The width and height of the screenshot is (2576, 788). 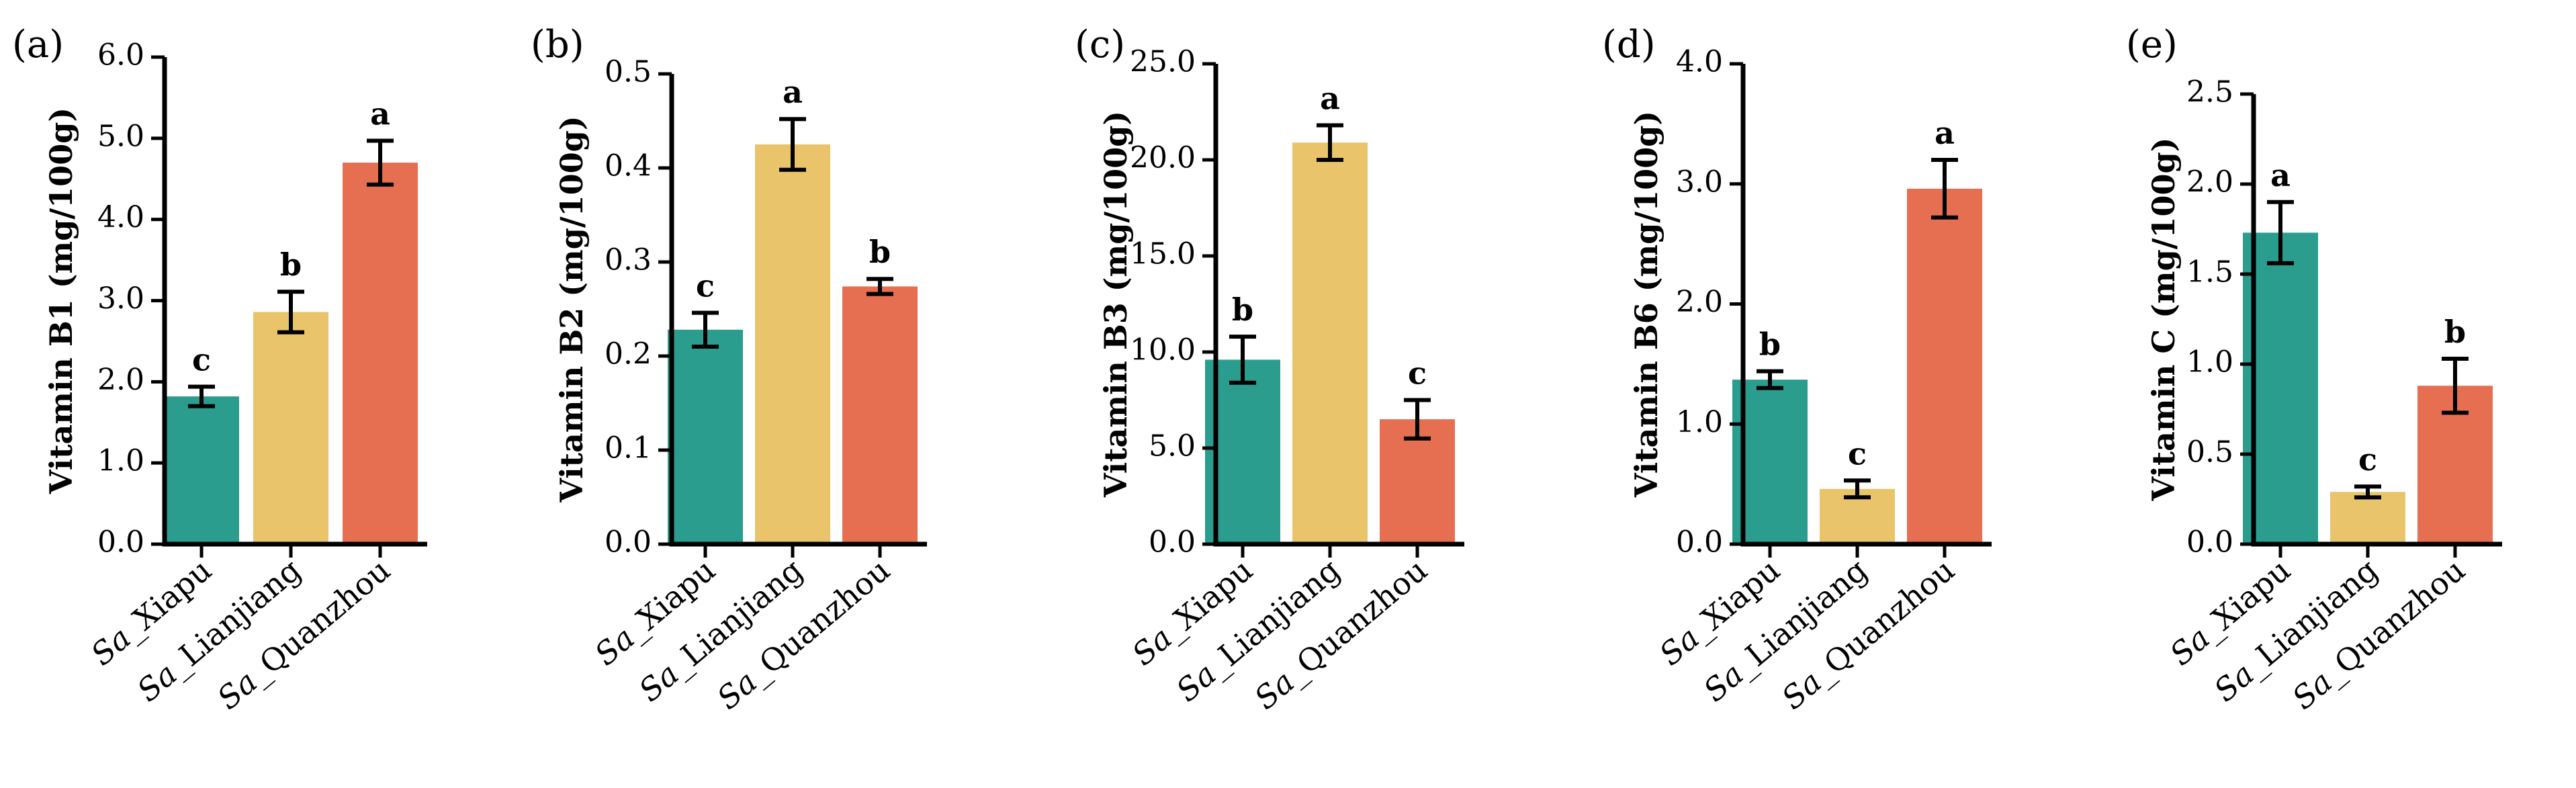 What do you see at coordinates (2210, 272) in the screenshot?
I see `y-tick-label: 1.5` at bounding box center [2210, 272].